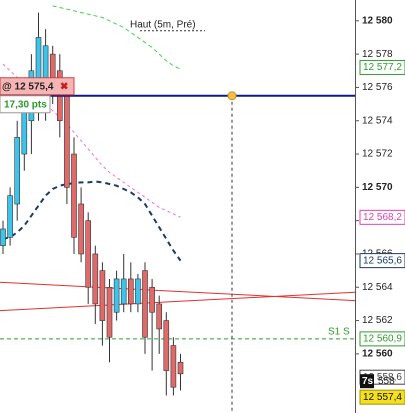 The height and width of the screenshot is (413, 405). Describe the element at coordinates (377, 87) in the screenshot. I see `y-tick-label: 12 576` at that location.